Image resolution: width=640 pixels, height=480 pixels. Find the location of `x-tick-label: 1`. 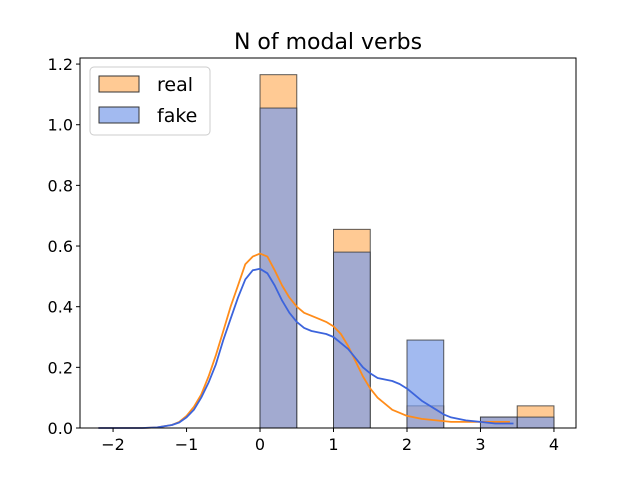

x-tick-label: 1 is located at coordinates (333, 444).